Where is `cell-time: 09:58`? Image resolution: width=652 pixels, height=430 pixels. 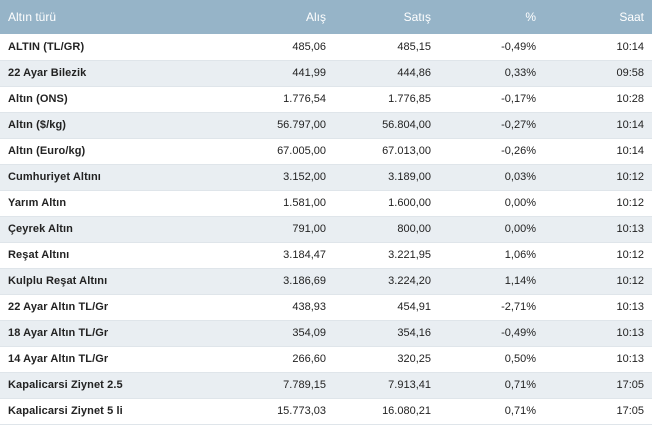
cell-time: 09:58 is located at coordinates (630, 73).